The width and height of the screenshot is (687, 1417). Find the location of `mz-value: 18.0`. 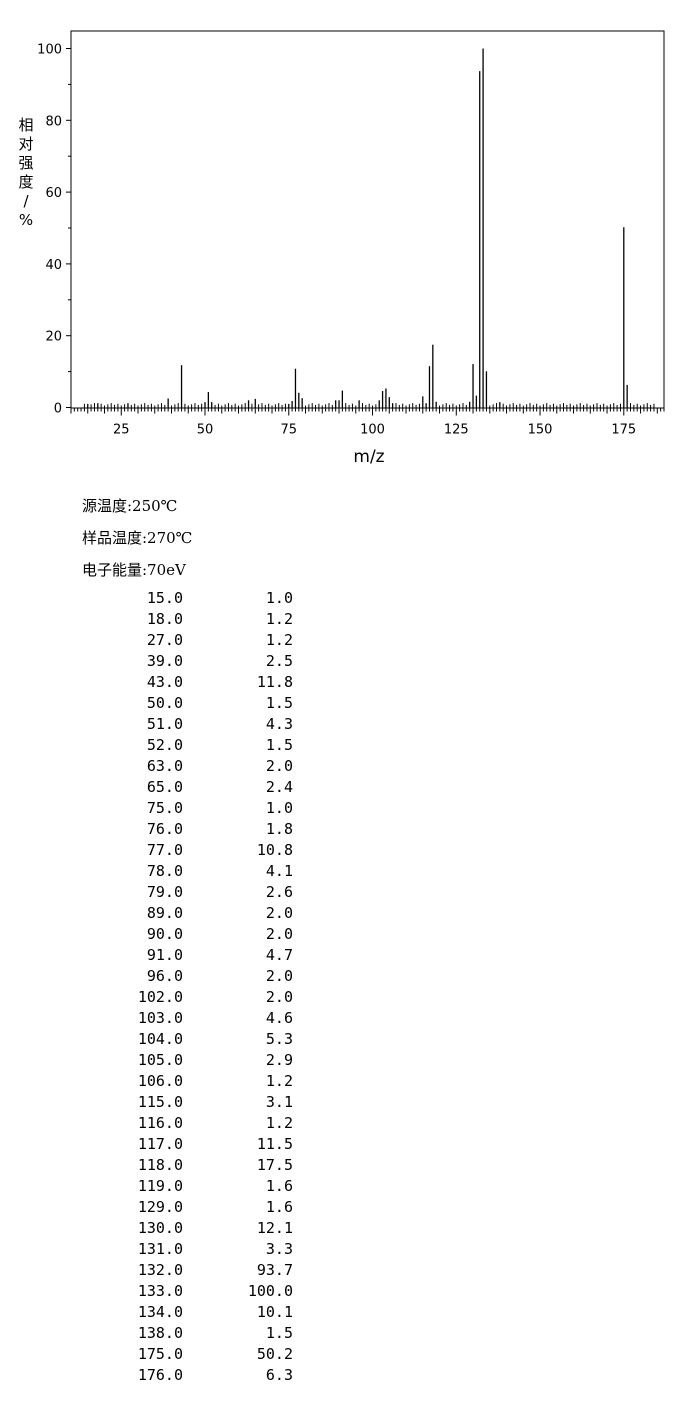

mz-value: 18.0 is located at coordinates (164, 619).